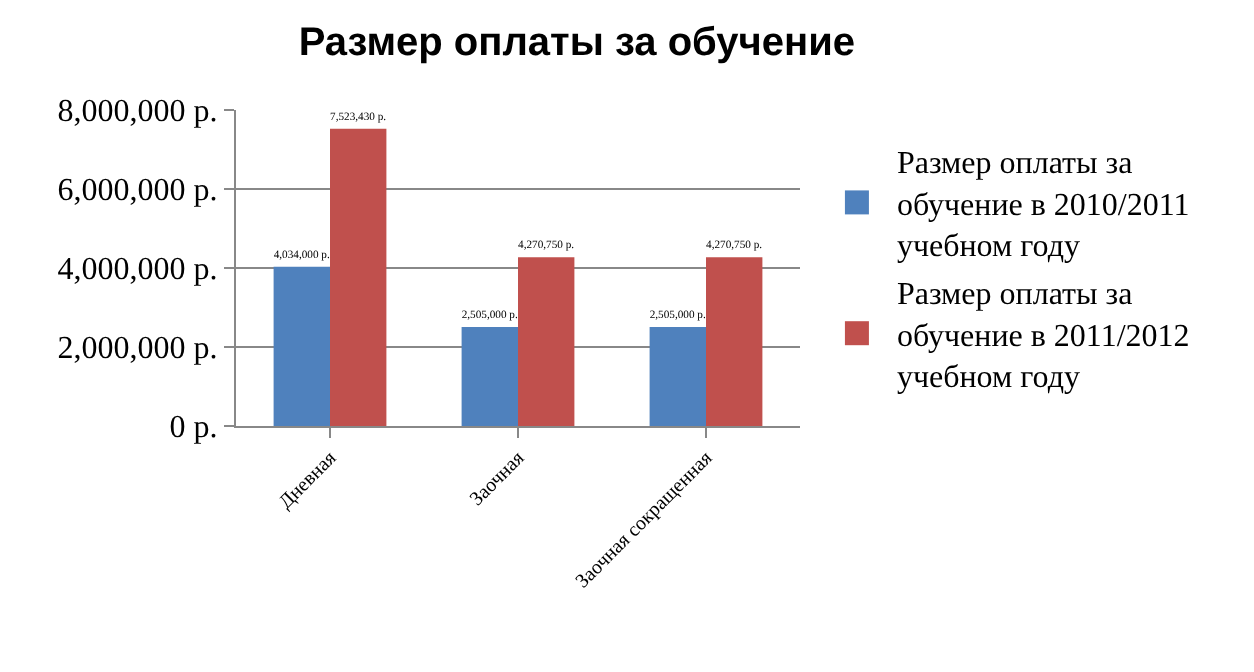  Describe the element at coordinates (137, 270) in the screenshot. I see `y-tick-label: 4,000,000 р.` at that location.